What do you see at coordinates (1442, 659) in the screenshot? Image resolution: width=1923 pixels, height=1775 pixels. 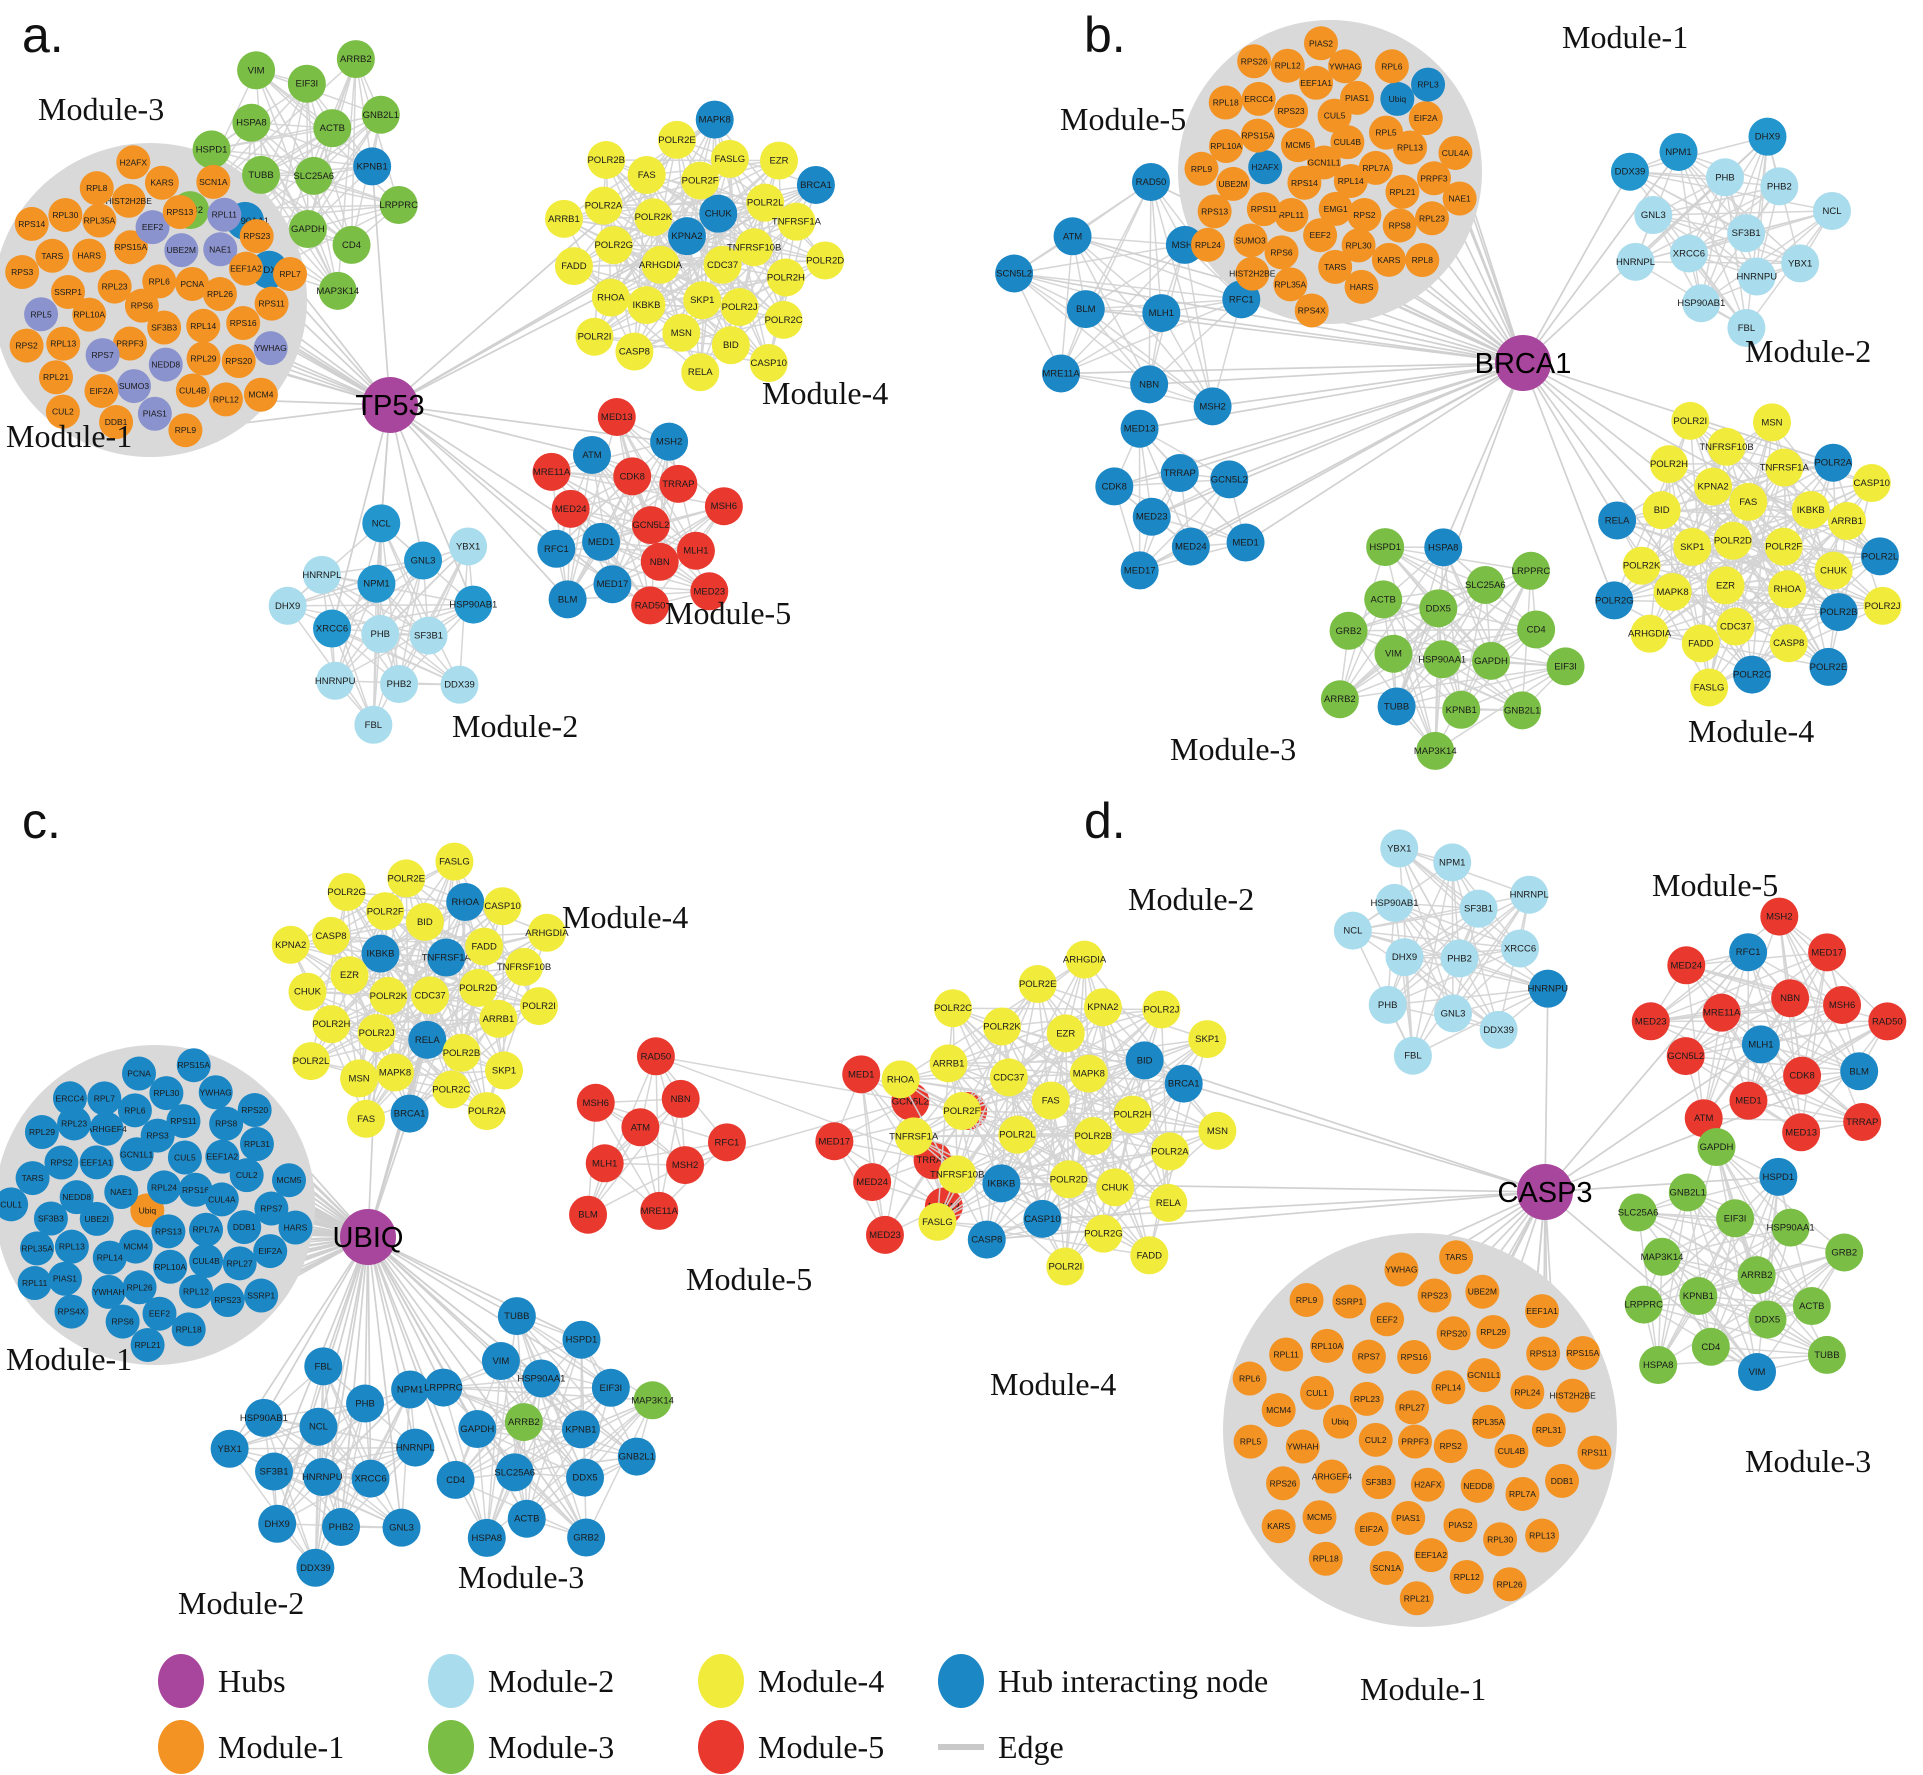 I see `node-HSP90AA1: HSP90AA1` at bounding box center [1442, 659].